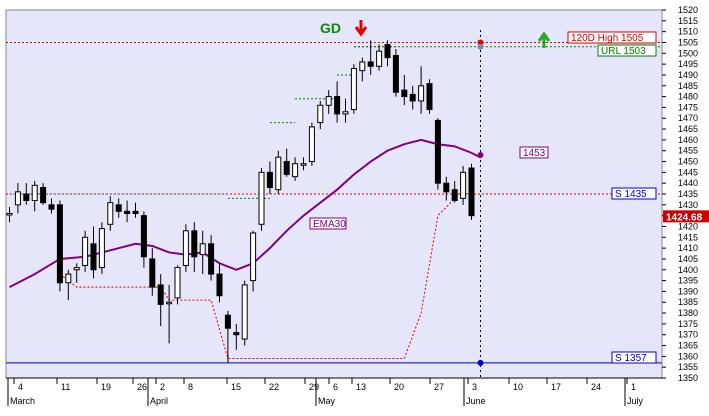 This screenshot has width=709, height=416. I want to click on x-tick-label: 2, so click(162, 387).